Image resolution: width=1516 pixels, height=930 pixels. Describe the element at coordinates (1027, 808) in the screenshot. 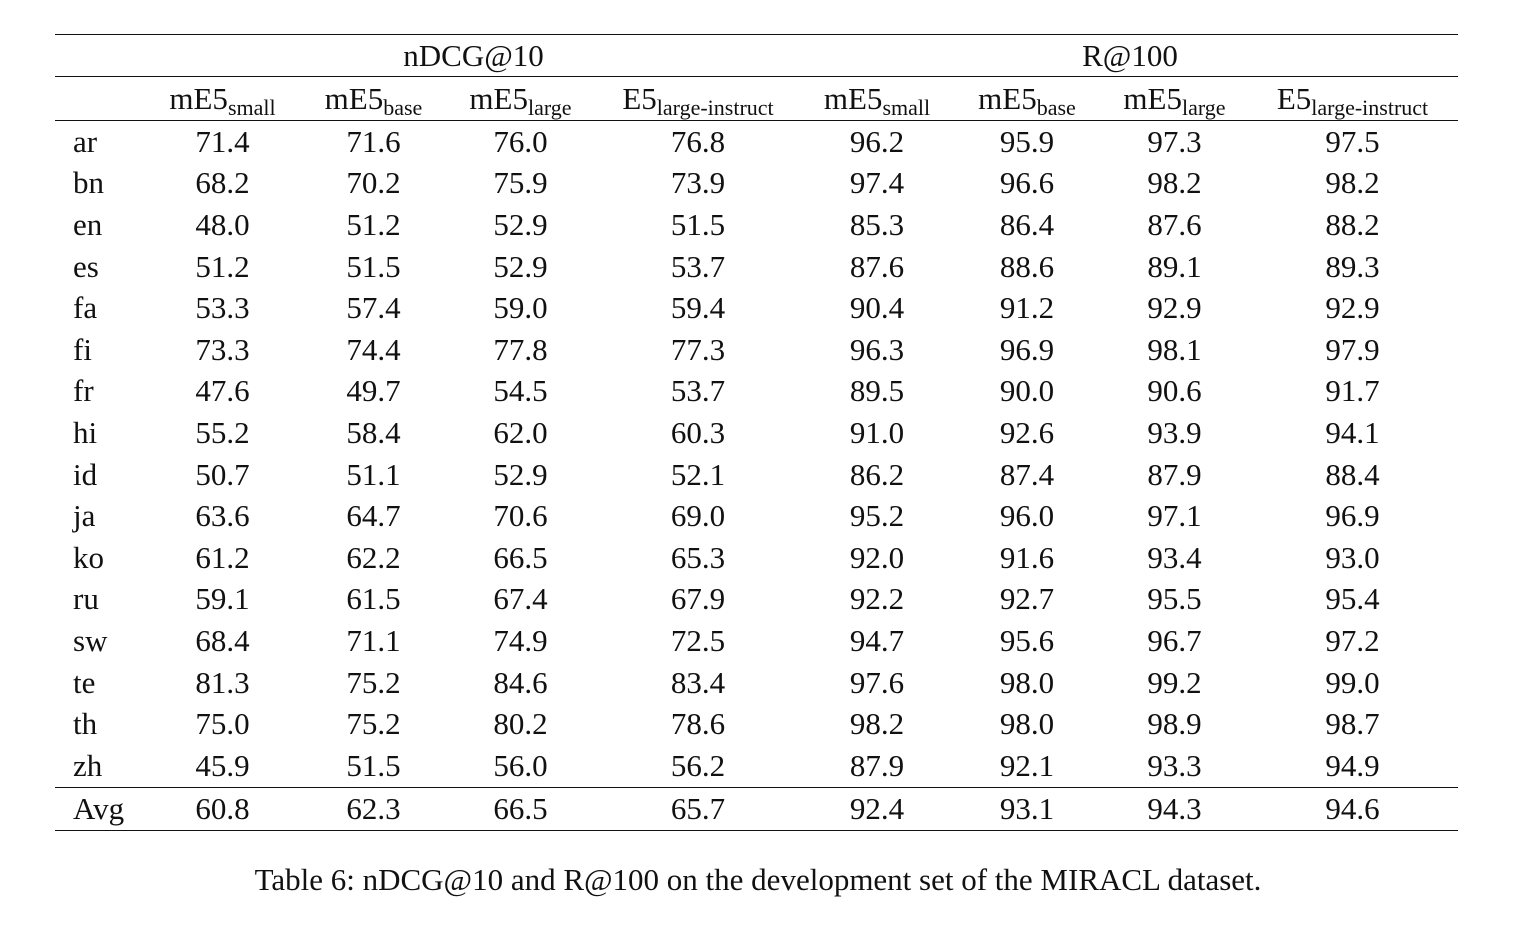

I see `table-cell: 93.1` at that location.